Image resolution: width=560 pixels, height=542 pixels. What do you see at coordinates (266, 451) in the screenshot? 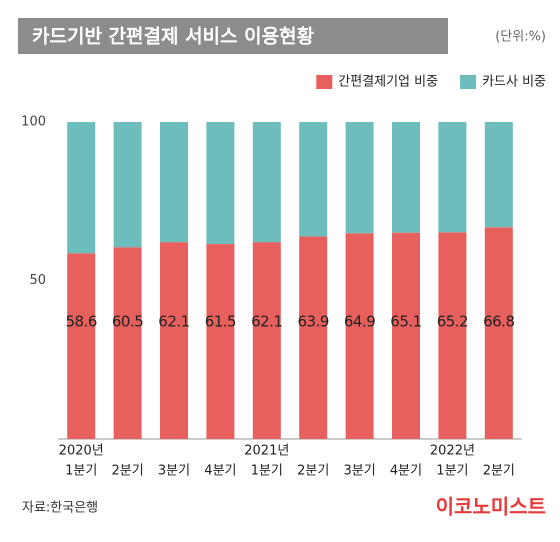
I see `x-tick-label: 2021년` at bounding box center [266, 451].